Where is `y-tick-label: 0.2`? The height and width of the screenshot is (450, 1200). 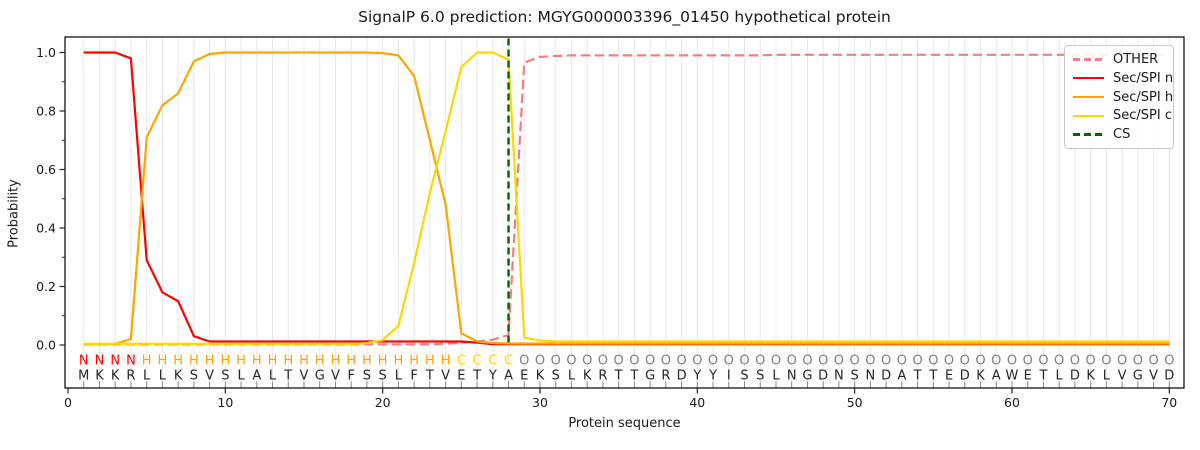 y-tick-label: 0.2 is located at coordinates (46, 286).